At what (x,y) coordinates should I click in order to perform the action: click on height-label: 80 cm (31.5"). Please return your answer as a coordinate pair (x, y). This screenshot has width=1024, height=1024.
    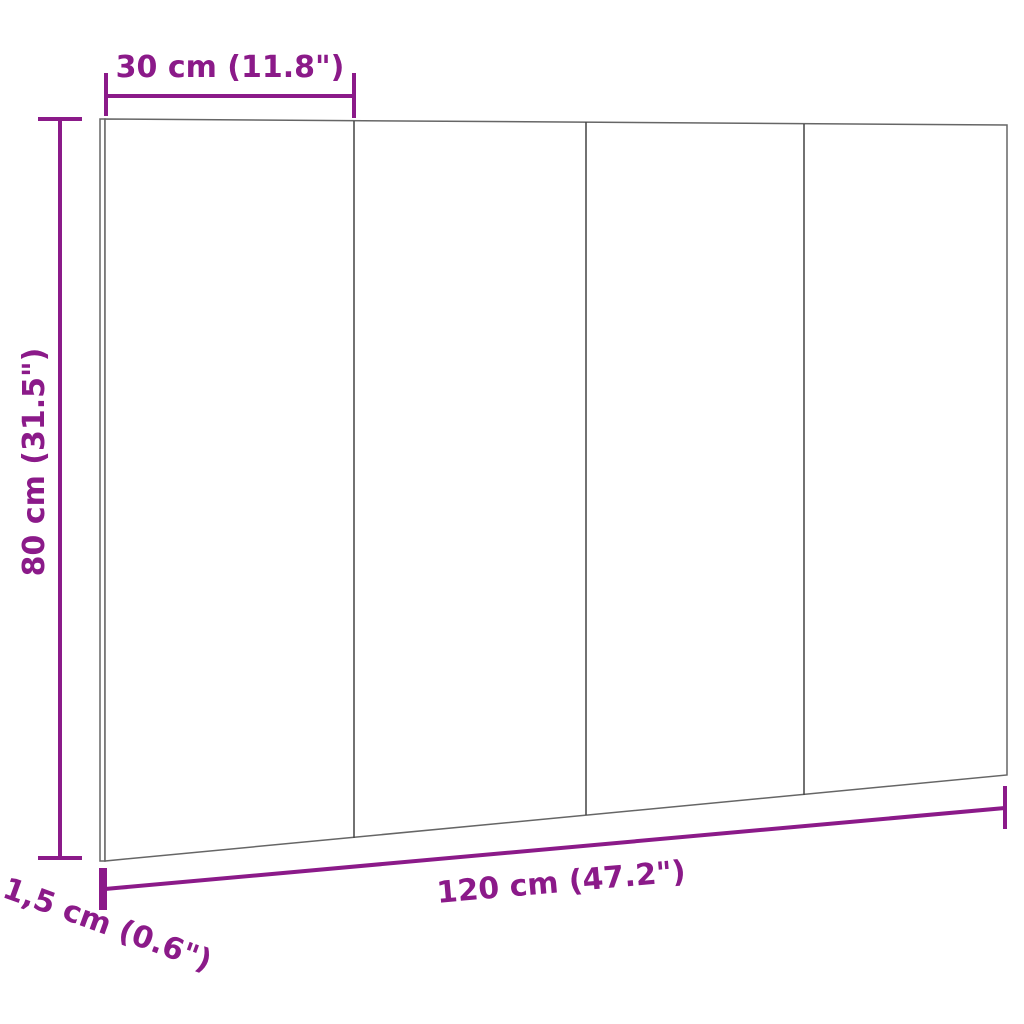
    Looking at the image, I should click on (34, 462).